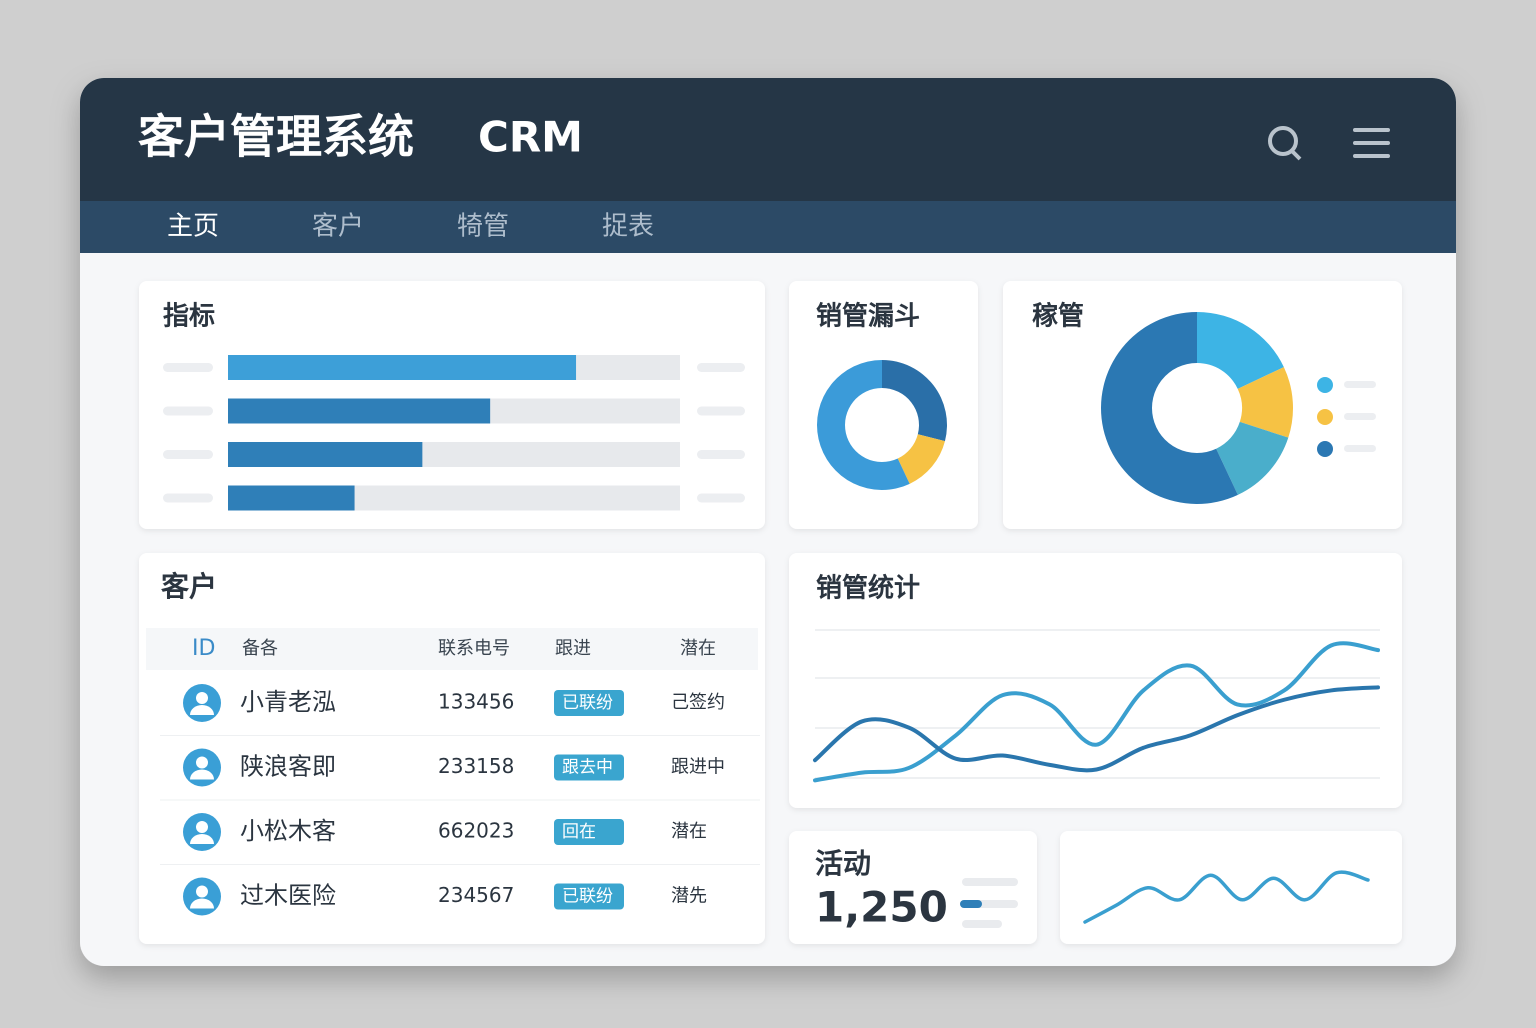 This screenshot has width=1536, height=1028. I want to click on placeholders, so click(989, 903).